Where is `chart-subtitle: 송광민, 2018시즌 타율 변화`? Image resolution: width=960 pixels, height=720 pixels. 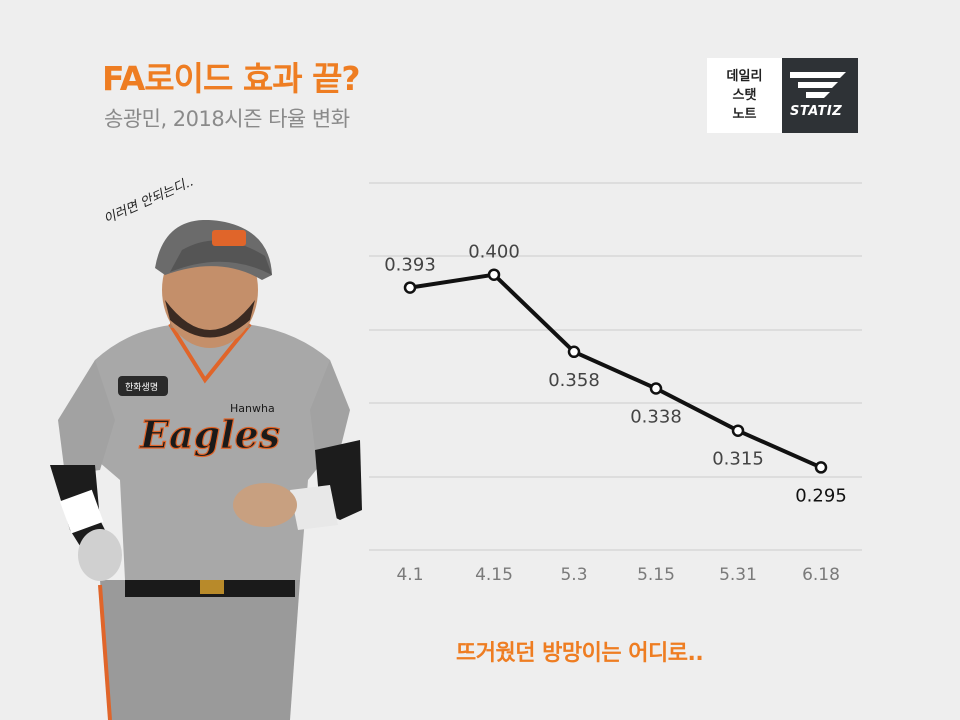
chart-subtitle: 송광민, 2018시즌 타율 변화 is located at coordinates (227, 119).